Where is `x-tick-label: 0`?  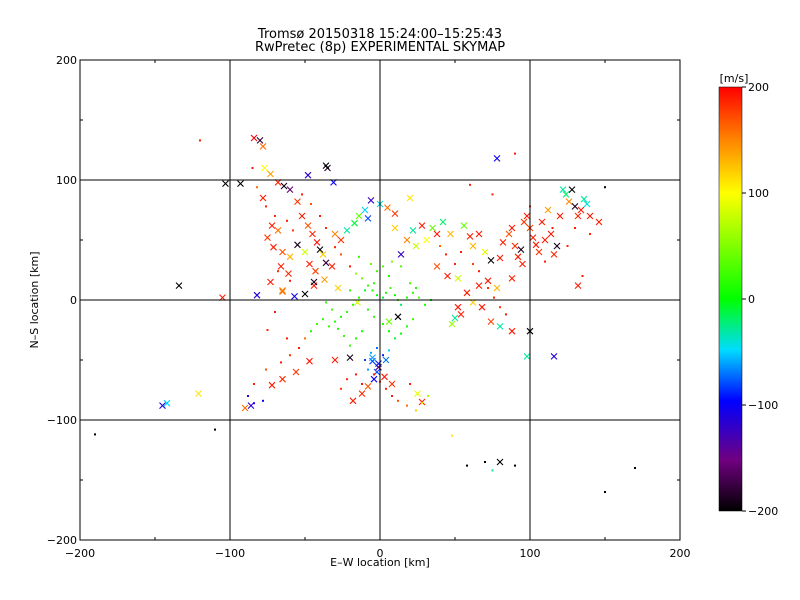 x-tick-label: 0 is located at coordinates (380, 553).